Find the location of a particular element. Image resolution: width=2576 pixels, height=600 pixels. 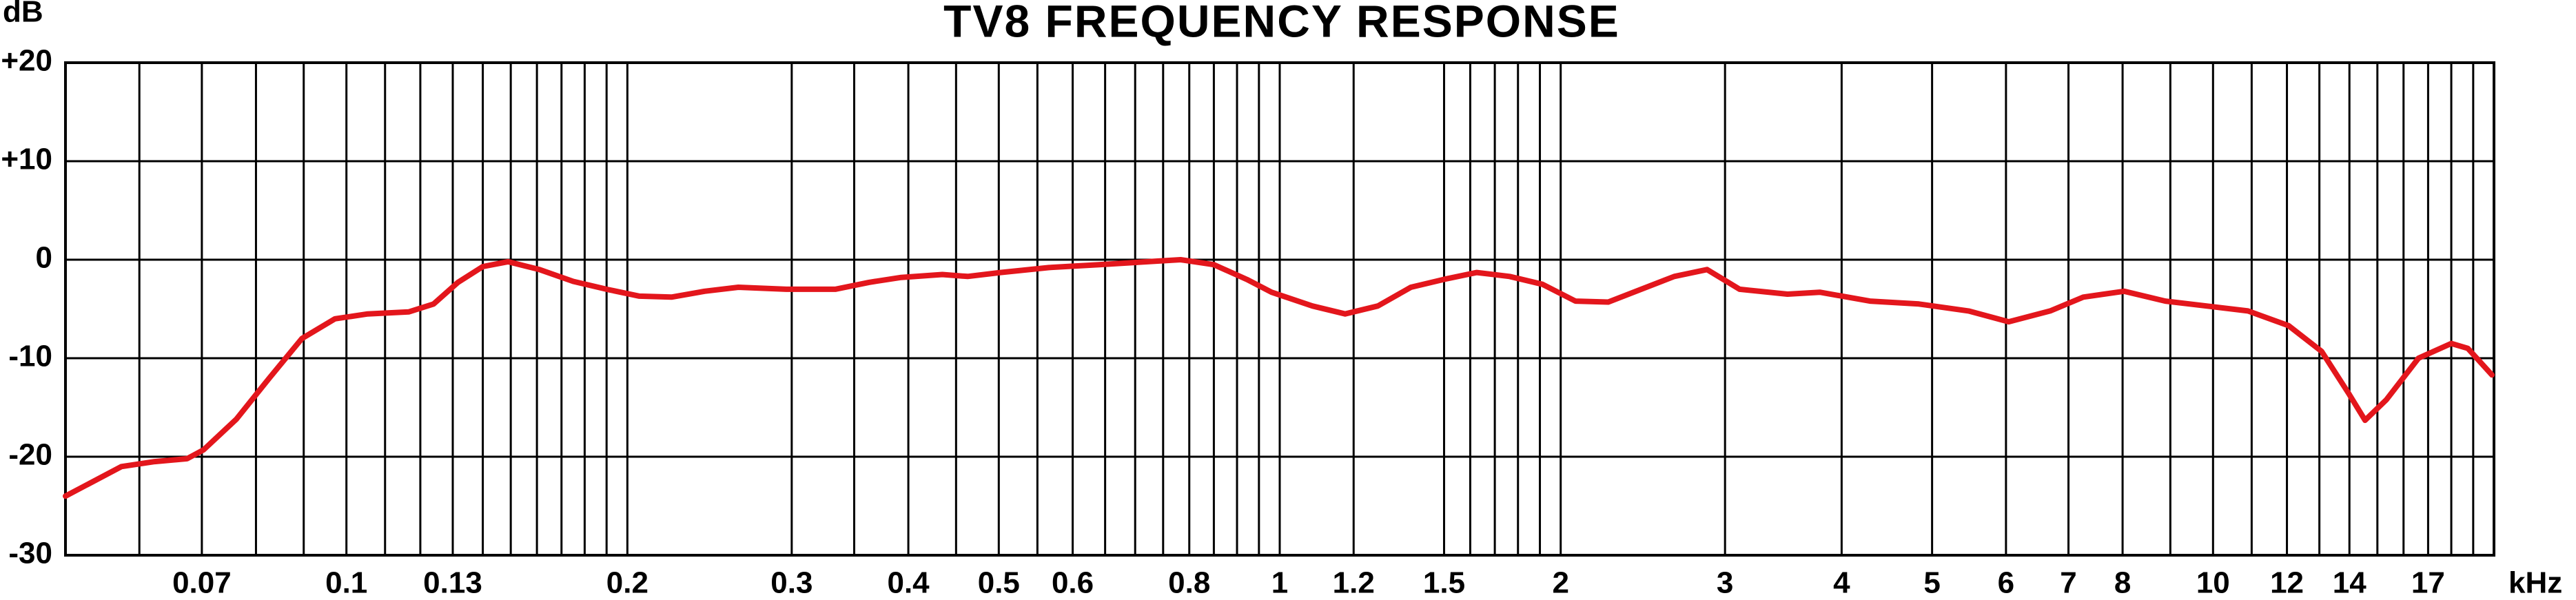

y-axis-label: dB is located at coordinates (23, 15).